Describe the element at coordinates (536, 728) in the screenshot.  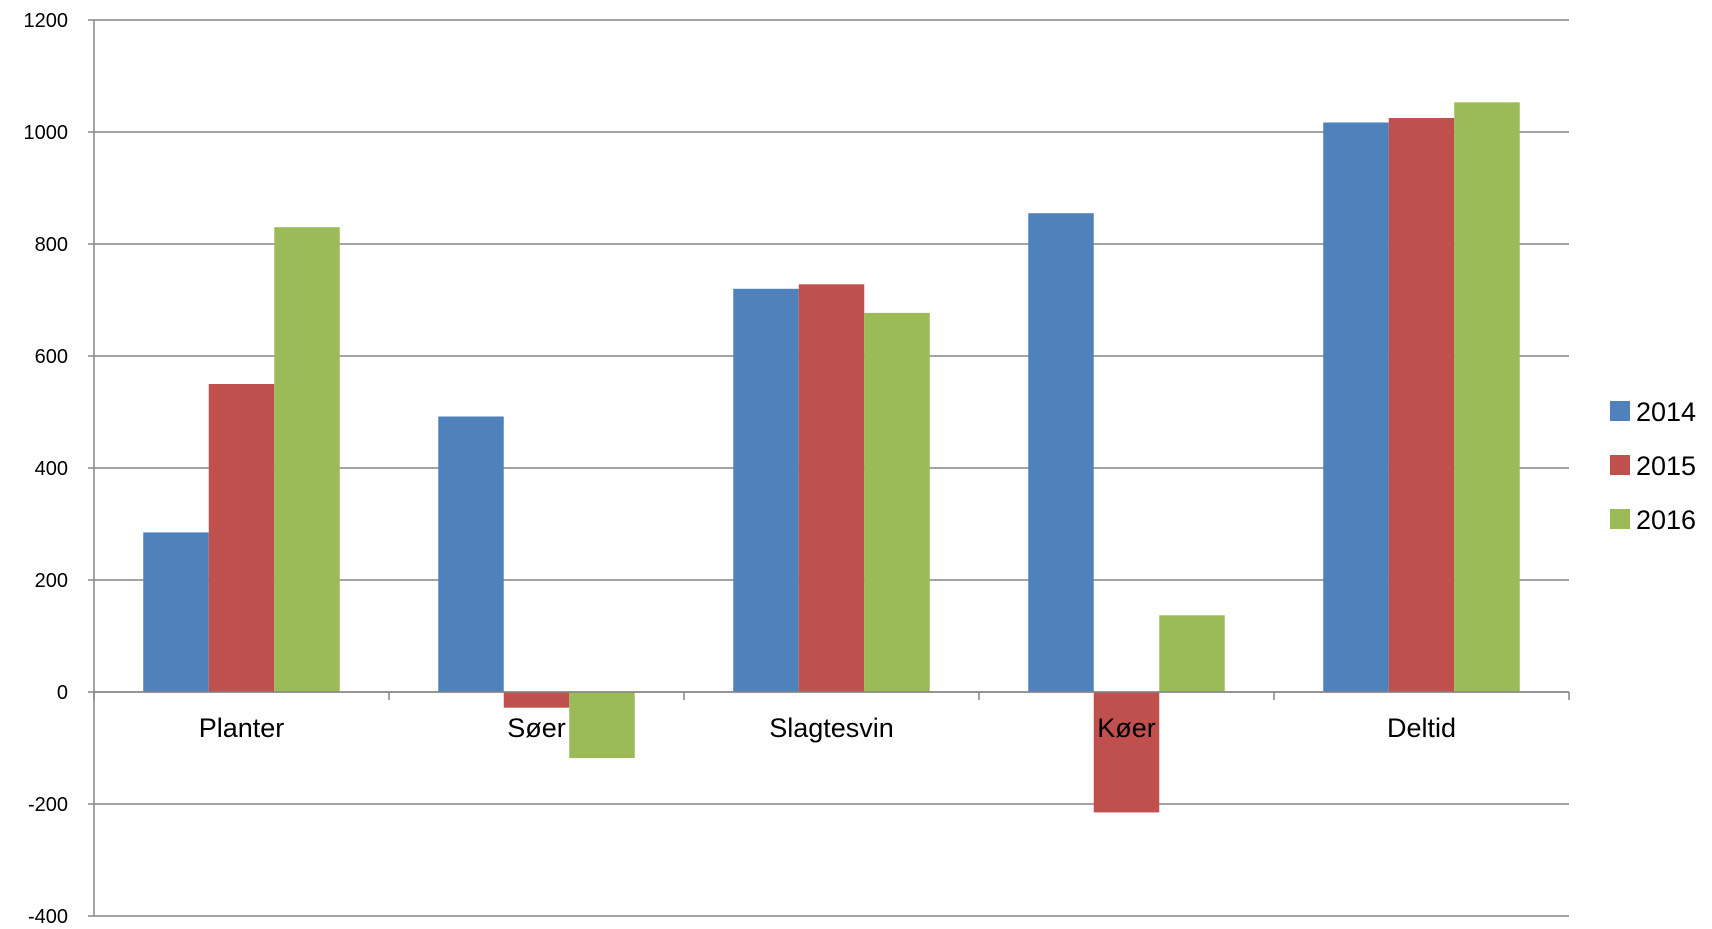
I see `x-tick-label: Søer` at that location.